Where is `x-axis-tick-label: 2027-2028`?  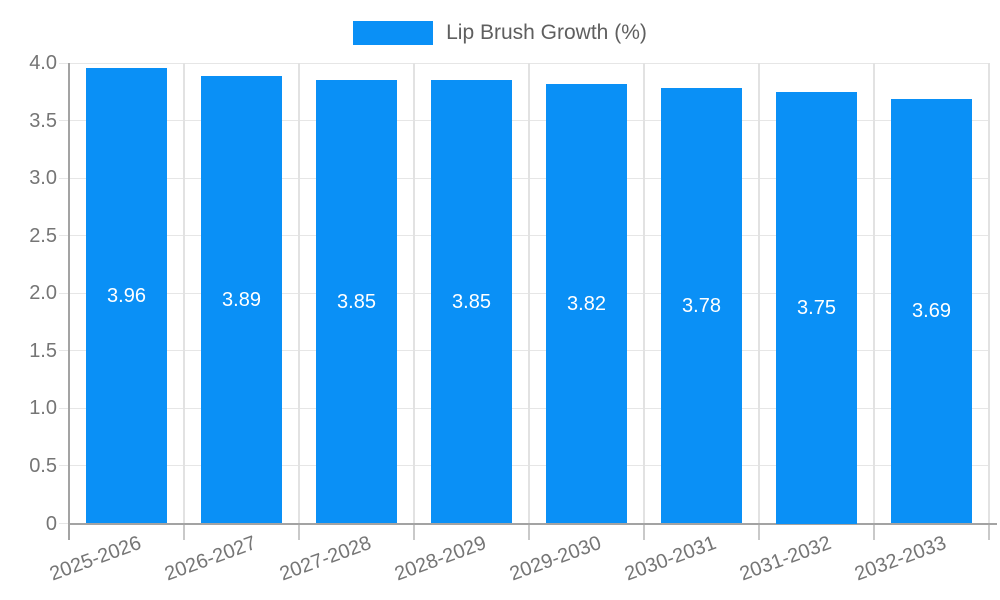 x-axis-tick-label: 2027-2028 is located at coordinates (325, 558).